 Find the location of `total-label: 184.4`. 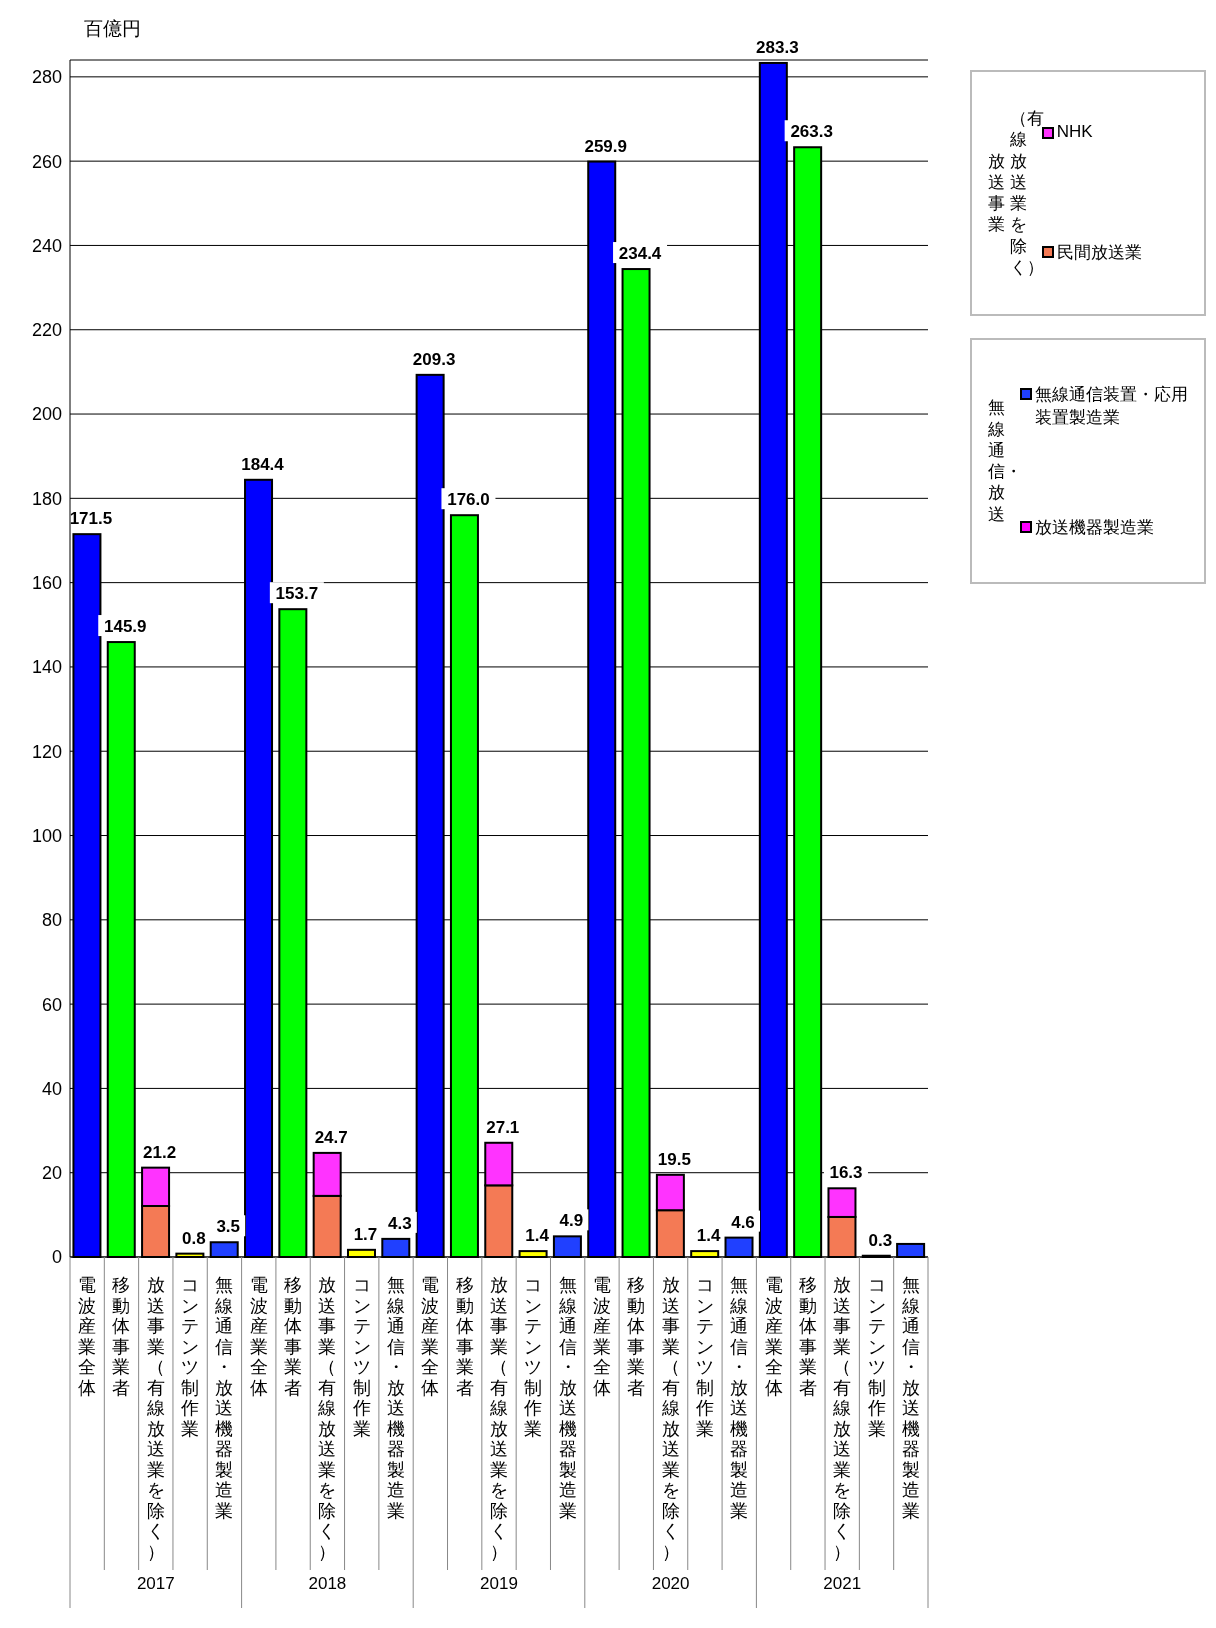

total-label: 184.4 is located at coordinates (263, 464).